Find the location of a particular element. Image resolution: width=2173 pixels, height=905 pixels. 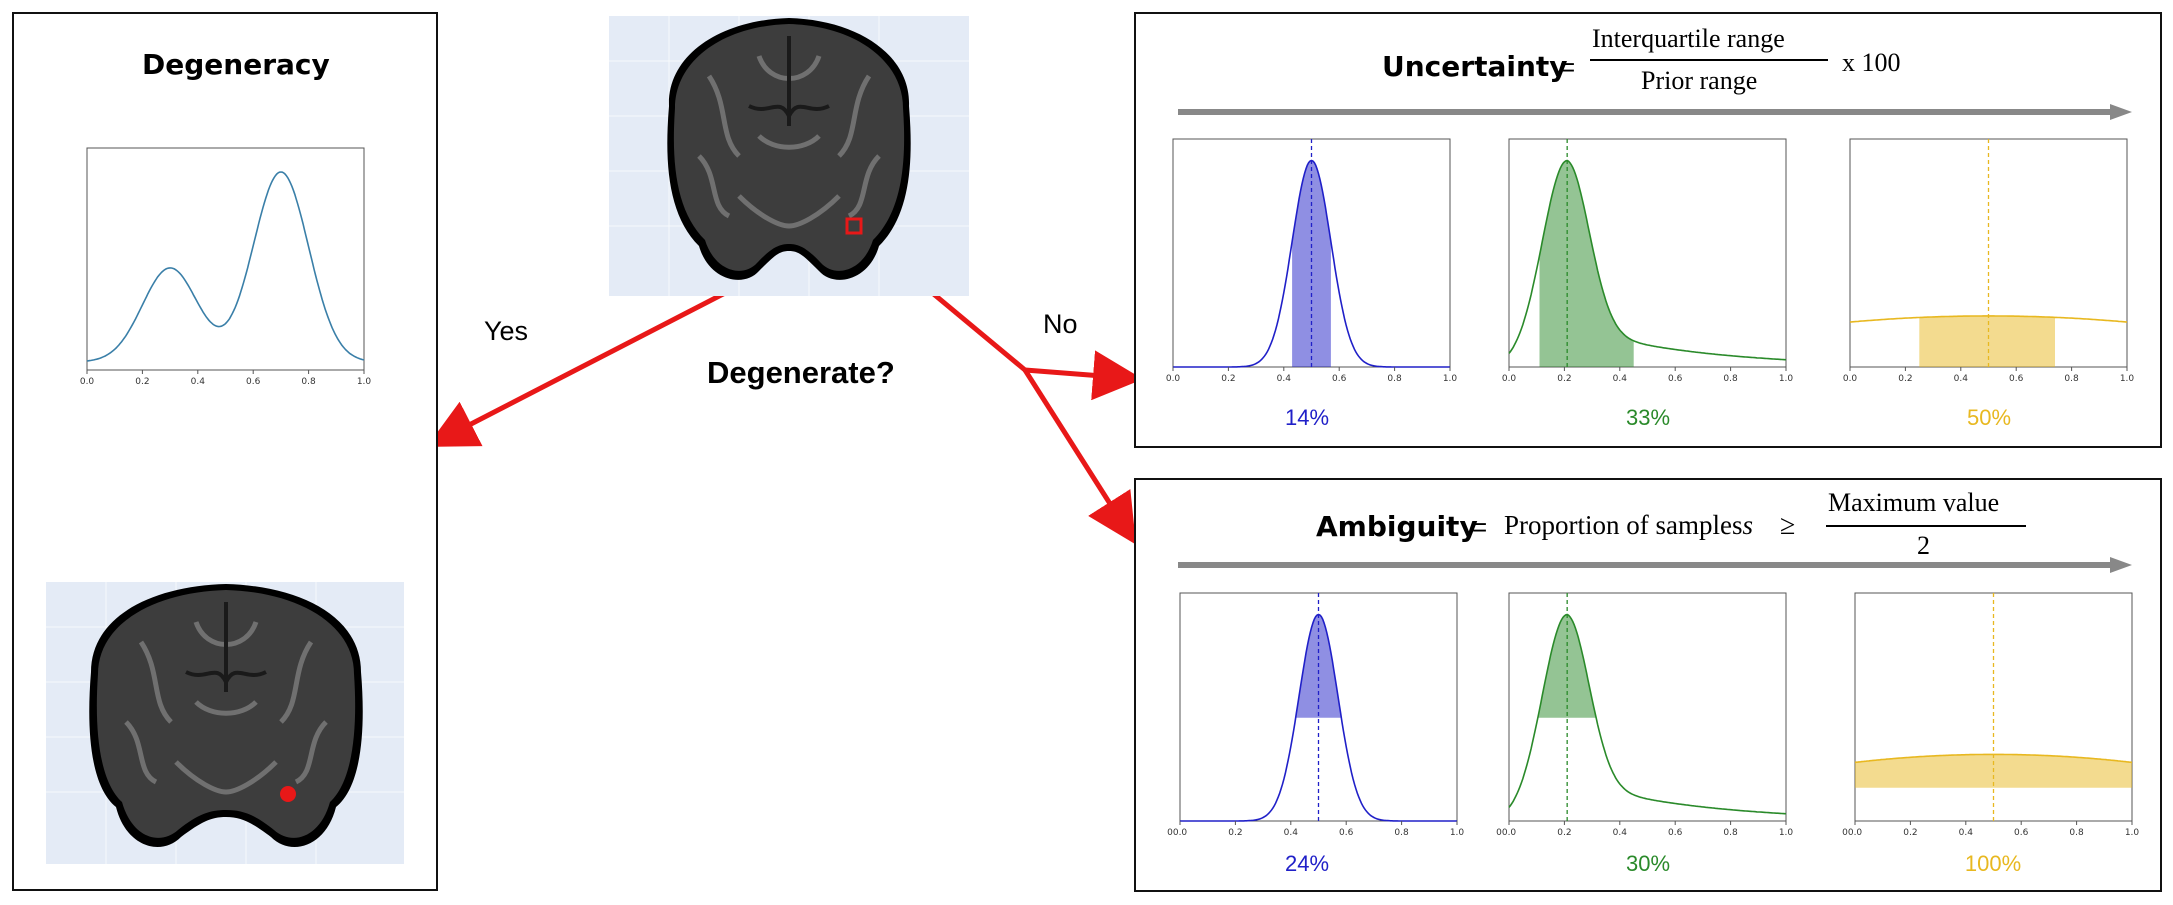

uncertainty-percent-1: 14% is located at coordinates (1307, 417).